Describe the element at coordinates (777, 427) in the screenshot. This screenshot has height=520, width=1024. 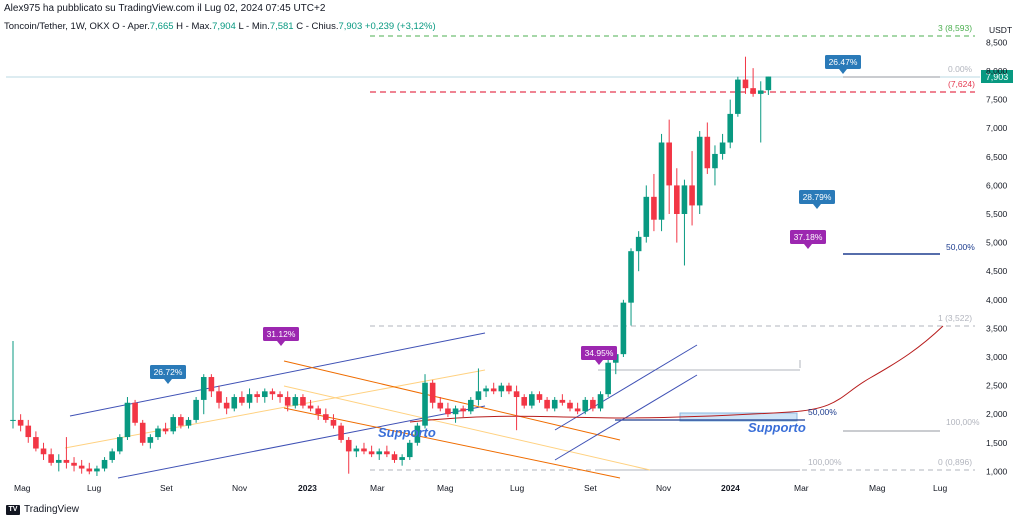
I see `support-label: Supporto` at that location.